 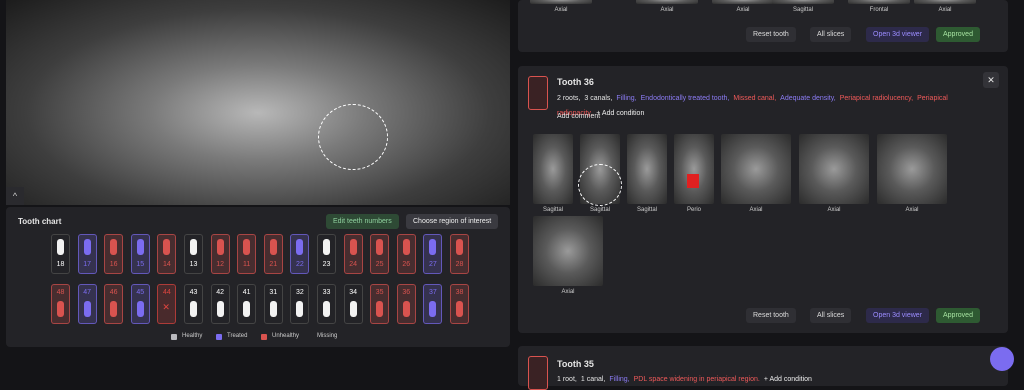 I want to click on tooth: 25, so click(x=380, y=254).